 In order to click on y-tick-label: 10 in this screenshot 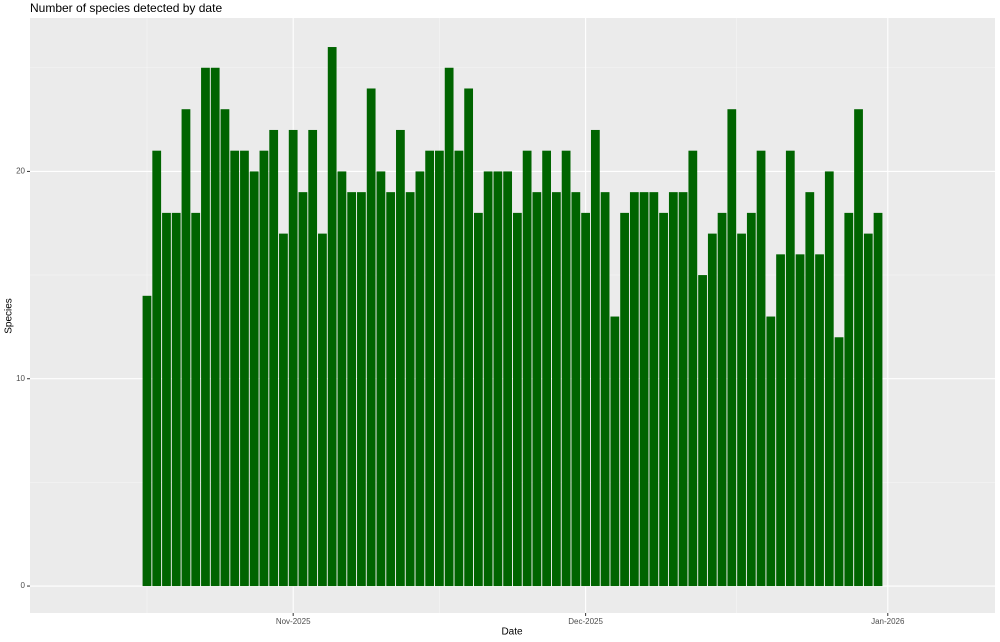, I will do `click(20, 378)`.